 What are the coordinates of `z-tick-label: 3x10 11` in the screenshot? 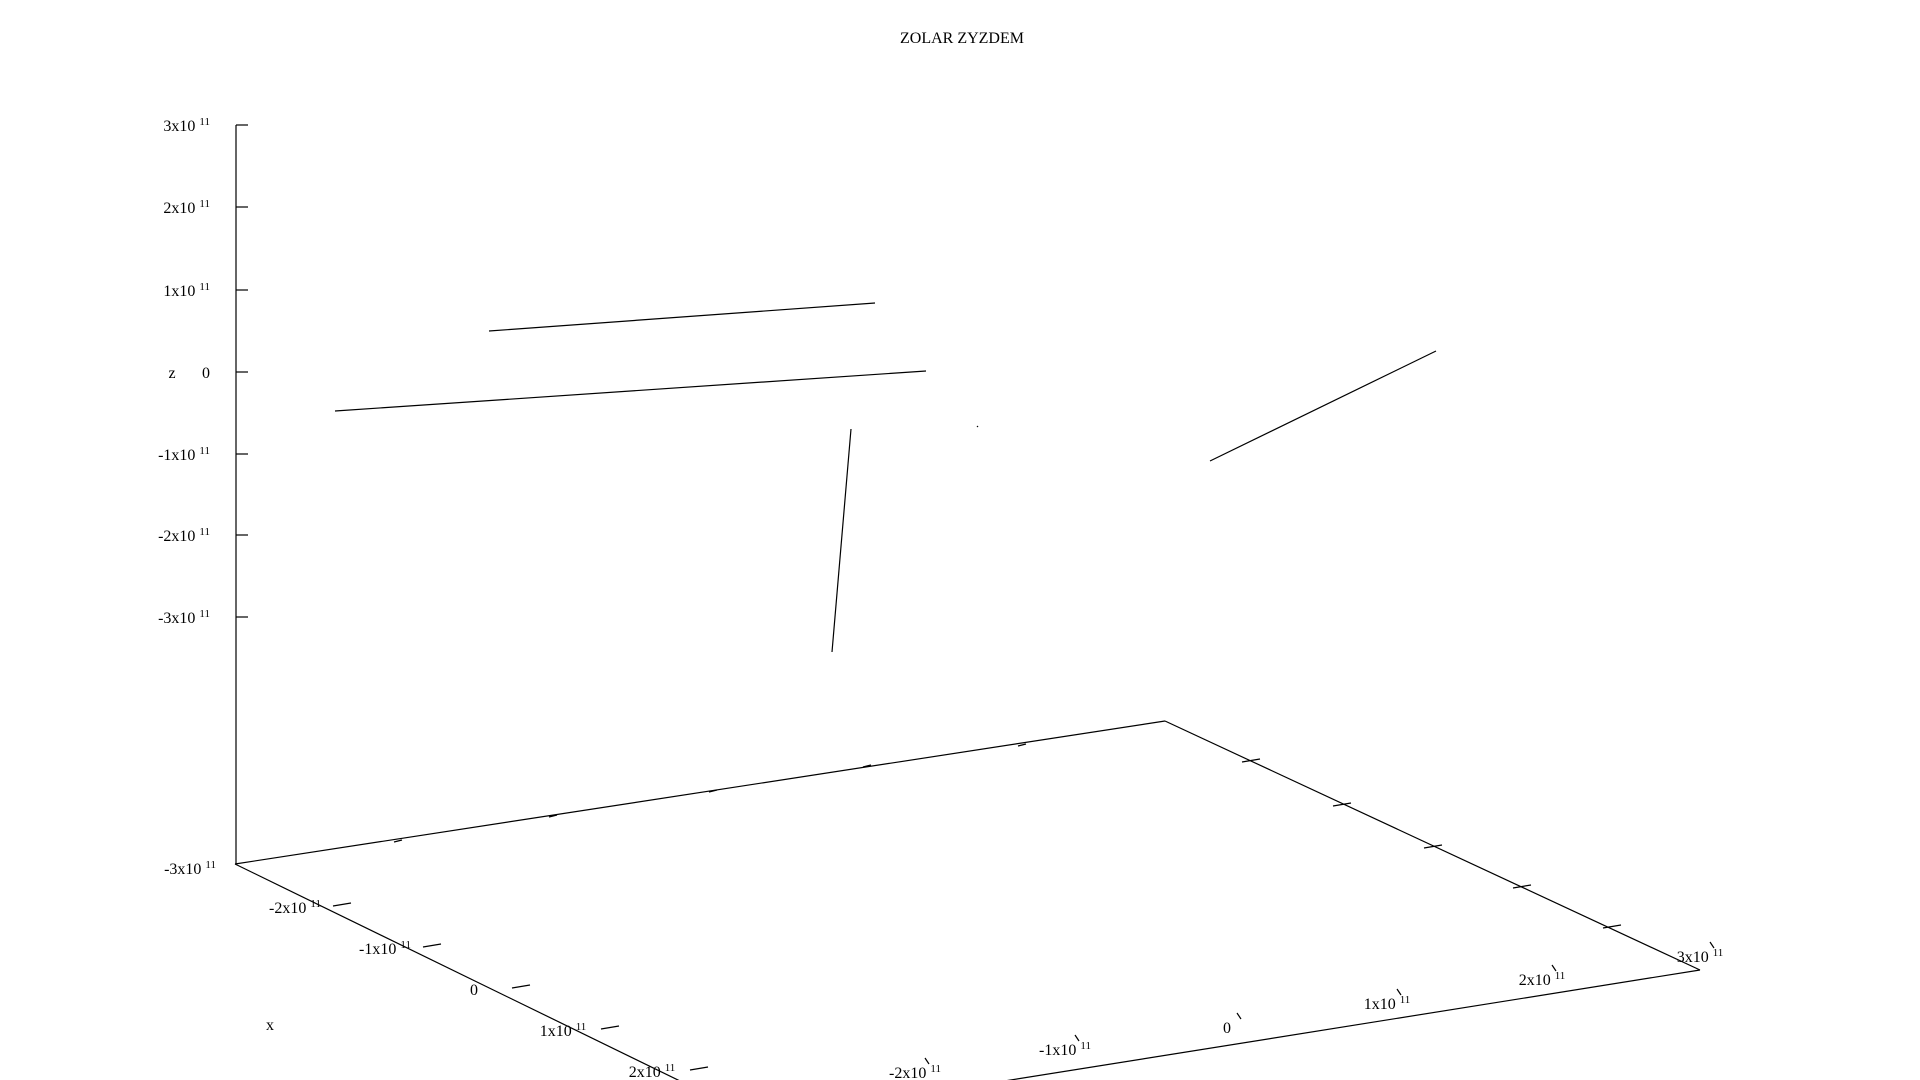 It's located at (186, 125).